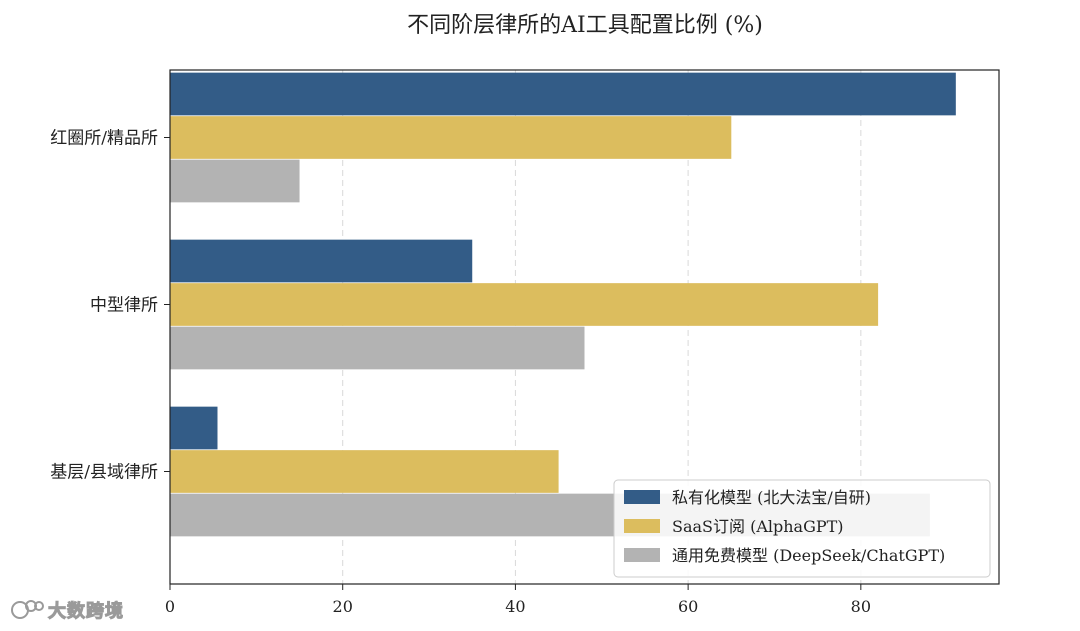  Describe the element at coordinates (104, 139) in the screenshot. I see `y-tick-label: 红圈所/精品所` at that location.